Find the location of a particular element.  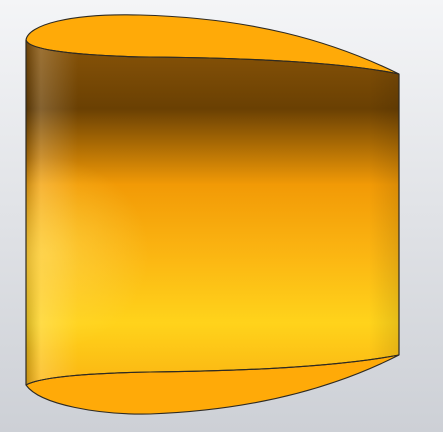

model-top-inner-edge is located at coordinates (212, 57).